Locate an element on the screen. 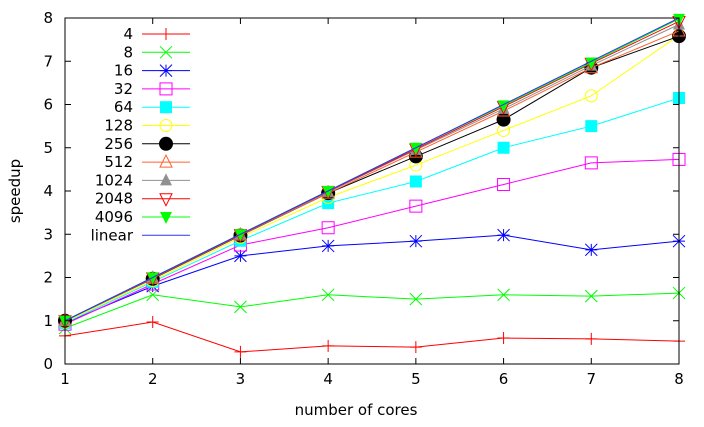 Image resolution: width=704 pixels, height=427 pixels. y-tick-label: 3 is located at coordinates (48, 234).